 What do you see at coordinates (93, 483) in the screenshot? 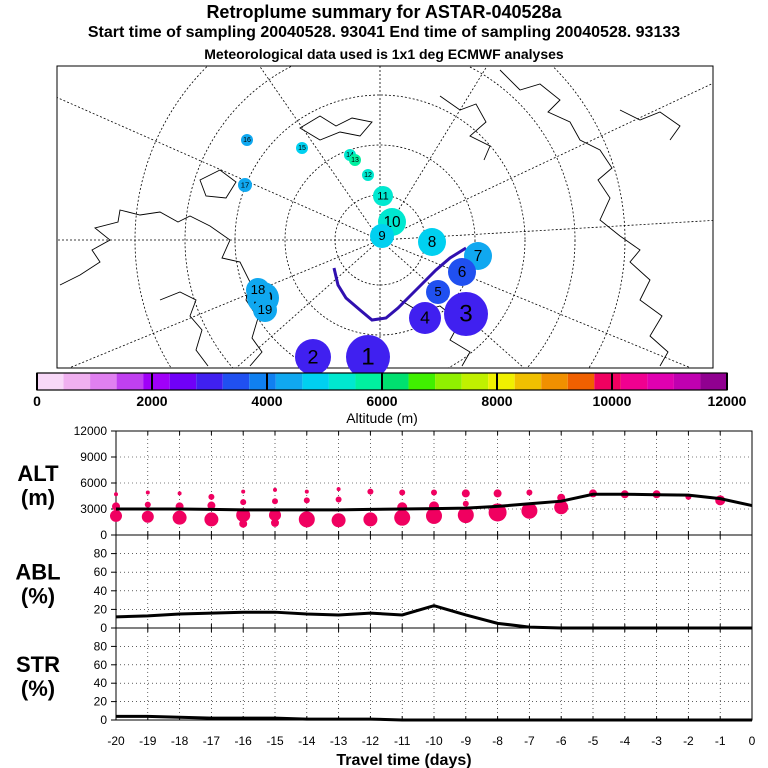
I see `y-tick-label: 6000` at bounding box center [93, 483].